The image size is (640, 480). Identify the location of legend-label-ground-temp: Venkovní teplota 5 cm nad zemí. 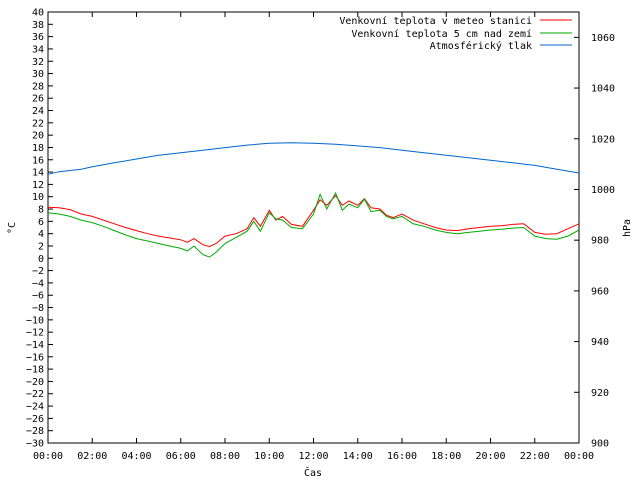
(441, 34).